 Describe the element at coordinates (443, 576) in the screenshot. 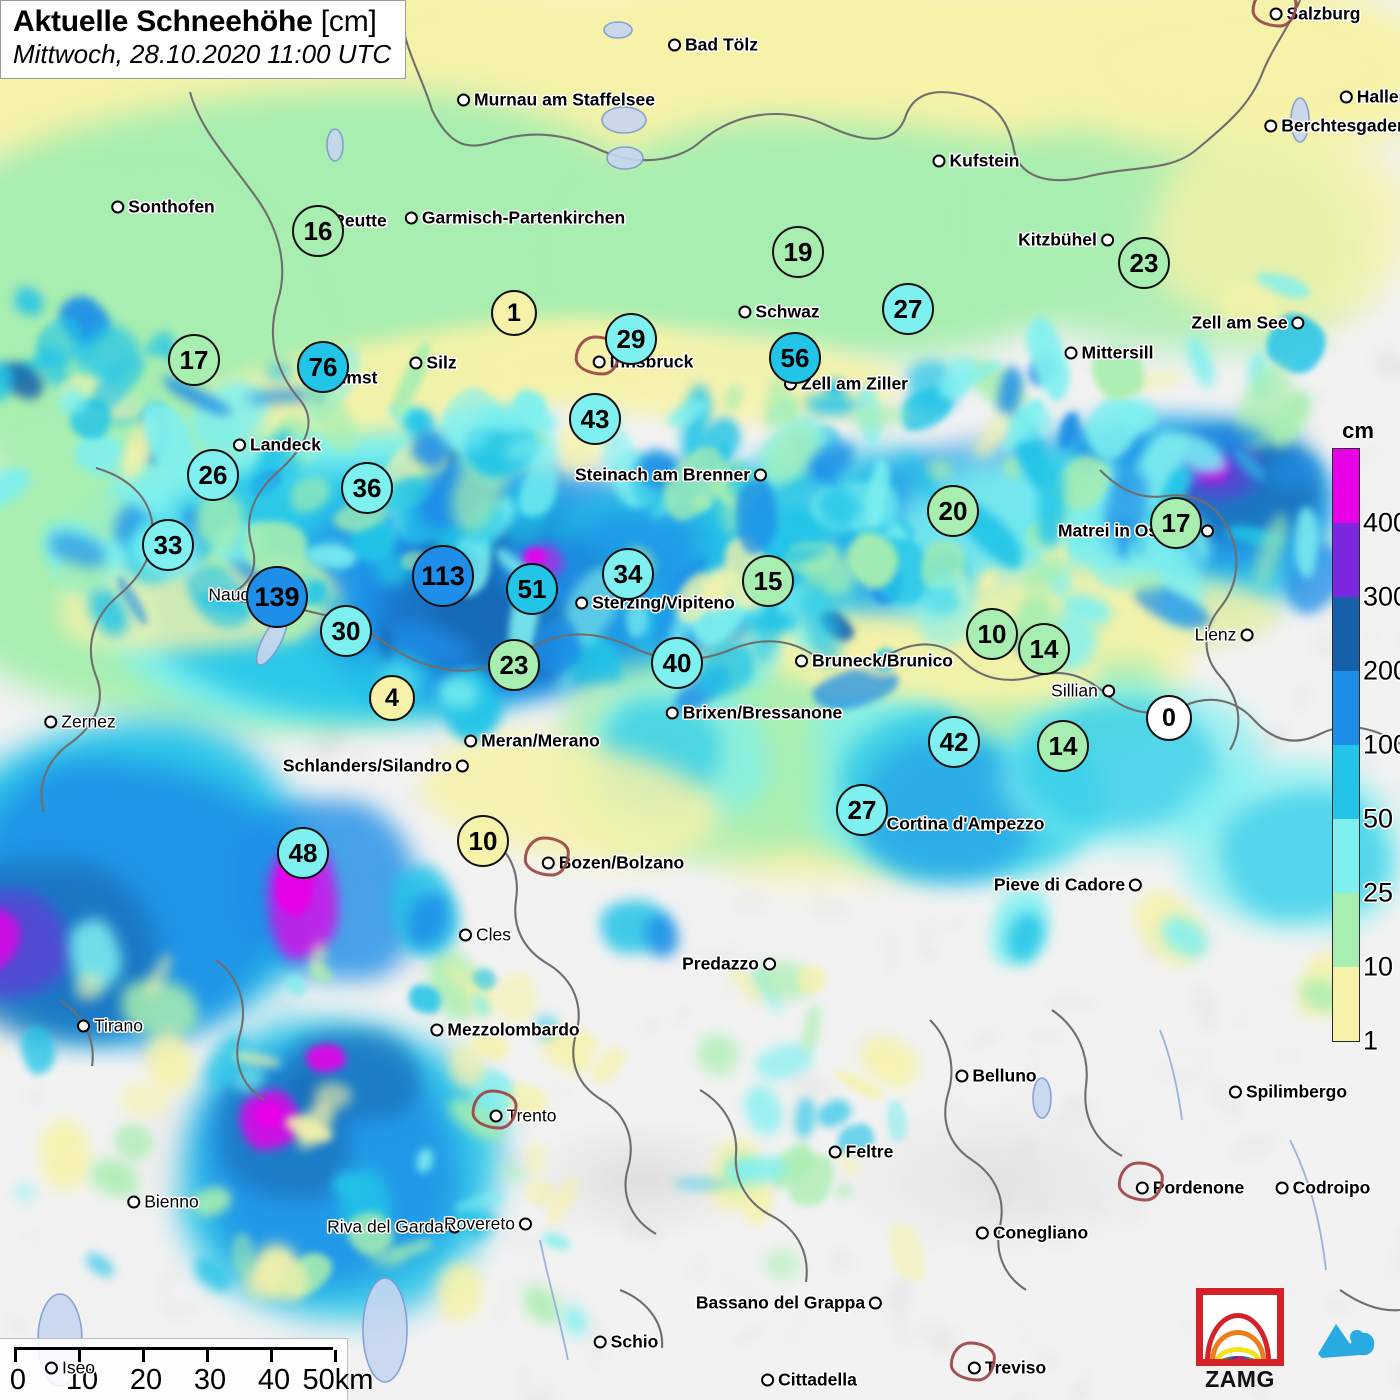

I see `station-marker-113-16: 113` at that location.